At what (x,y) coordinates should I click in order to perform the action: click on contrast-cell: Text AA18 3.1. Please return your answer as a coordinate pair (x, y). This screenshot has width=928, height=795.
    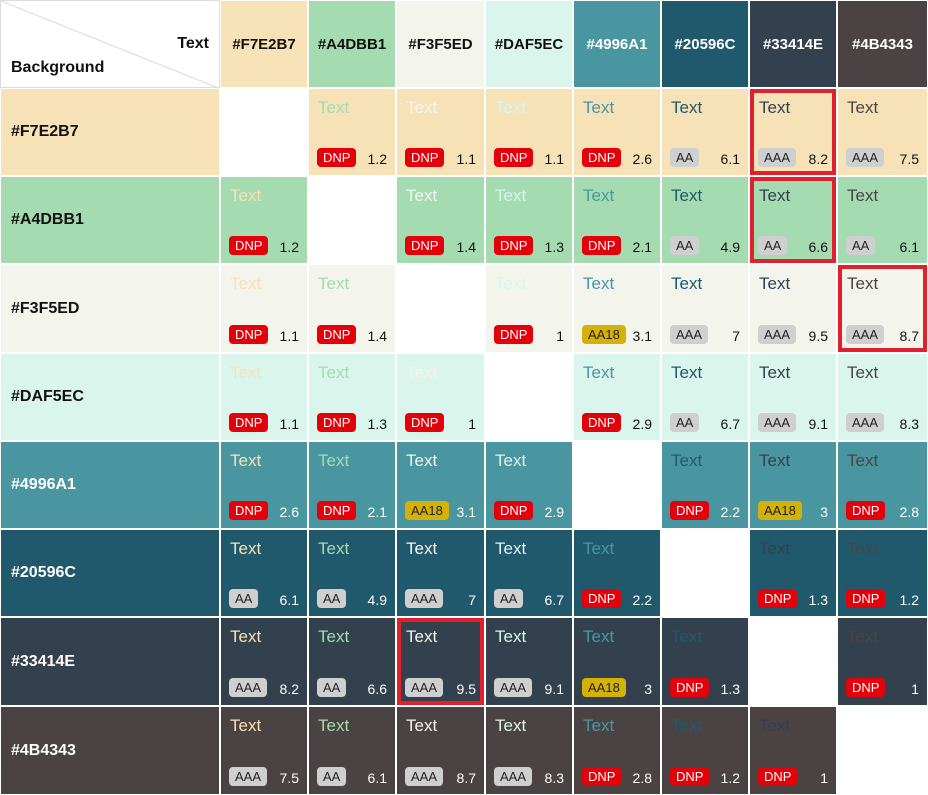
    Looking at the image, I should click on (440, 485).